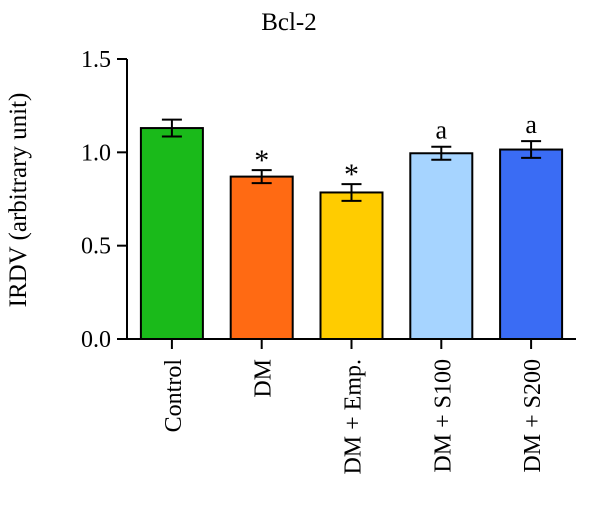  What do you see at coordinates (289, 22) in the screenshot?
I see `chart-title: Bcl-2` at bounding box center [289, 22].